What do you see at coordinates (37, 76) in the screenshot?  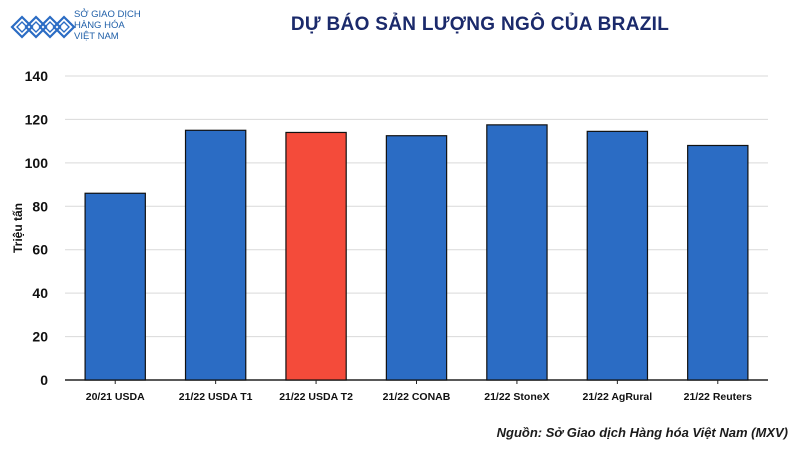 I see `y-tick-label: 140` at bounding box center [37, 76].